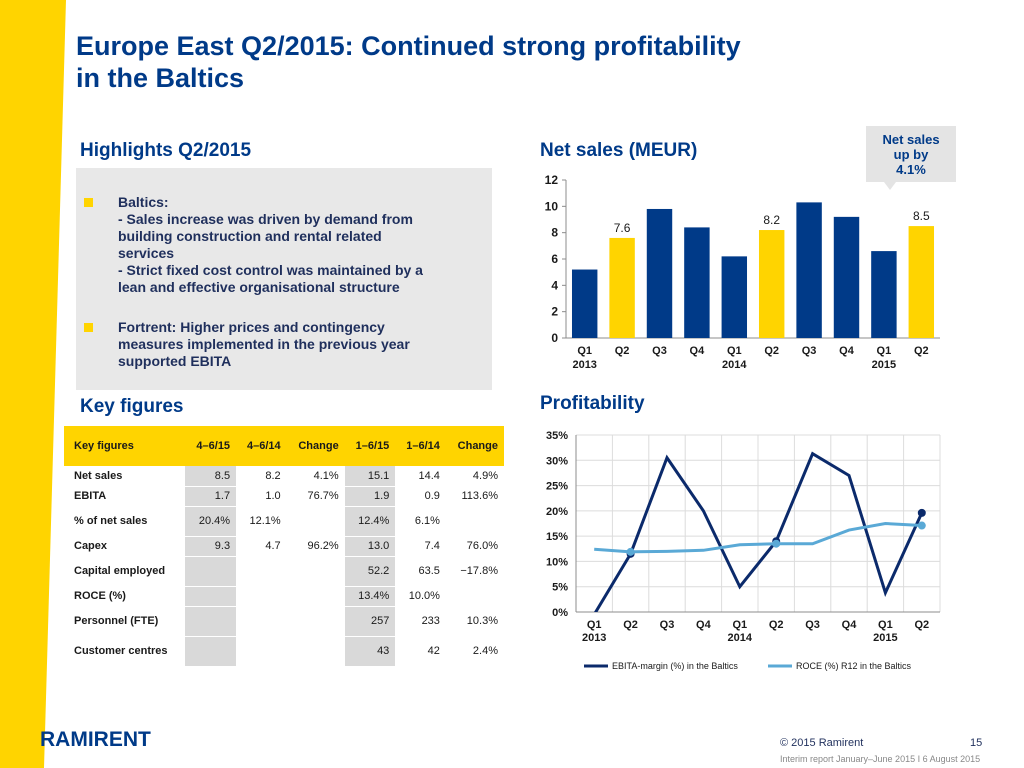  I want to click on table-cell: 4.1%, so click(315, 476).